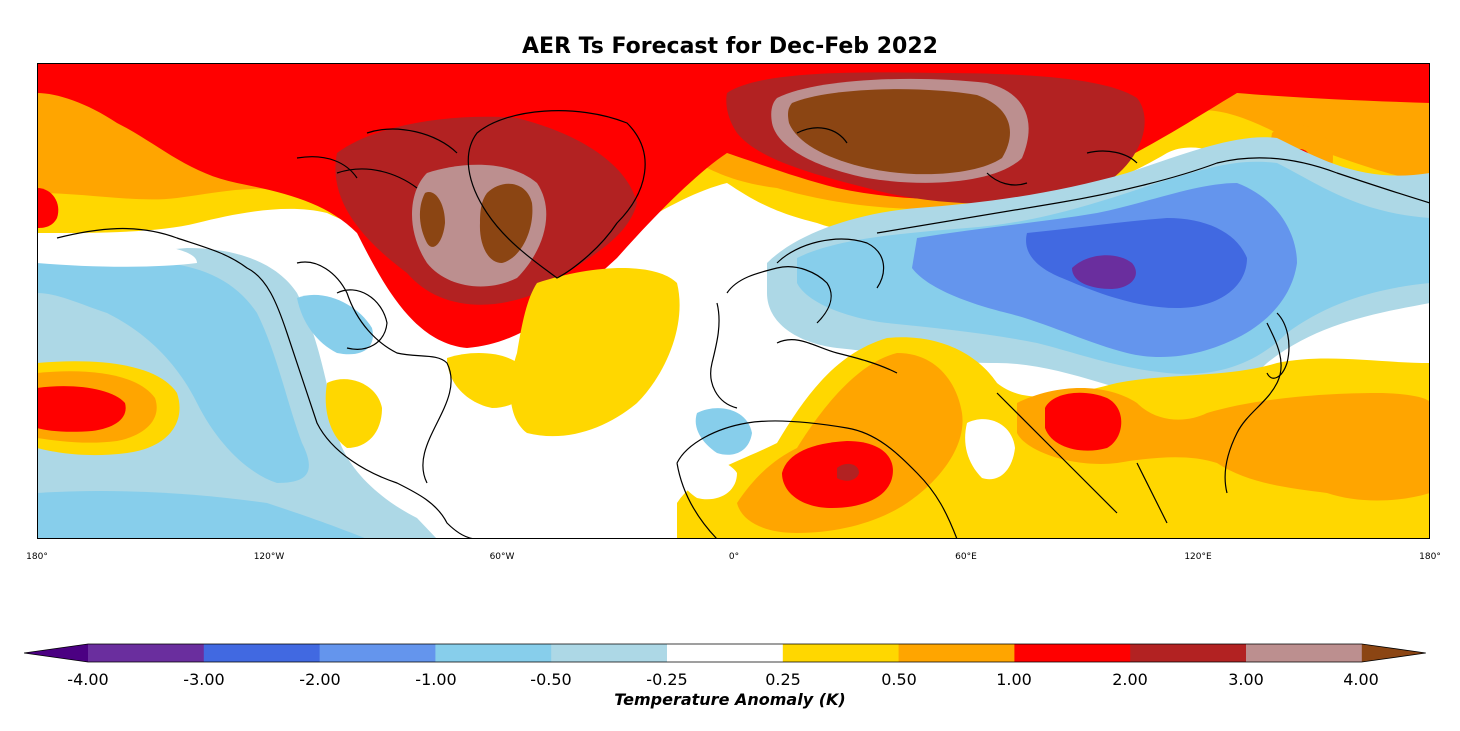  What do you see at coordinates (1014, 679) in the screenshot?
I see `colorbar-tick-label: 1.00` at bounding box center [1014, 679].